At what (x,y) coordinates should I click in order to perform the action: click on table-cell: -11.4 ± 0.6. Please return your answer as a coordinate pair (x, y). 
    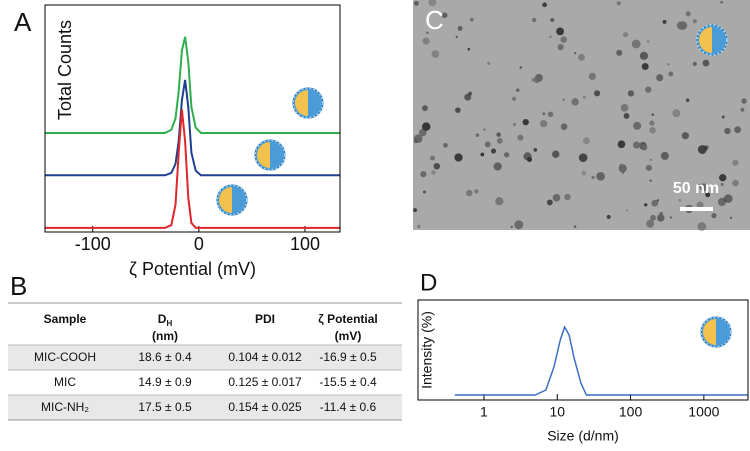
    Looking at the image, I should click on (348, 407).